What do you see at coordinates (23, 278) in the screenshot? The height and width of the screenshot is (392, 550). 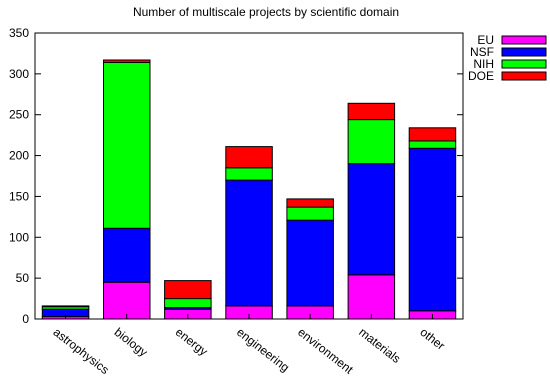 I see `y-tick-label: 50` at bounding box center [23, 278].